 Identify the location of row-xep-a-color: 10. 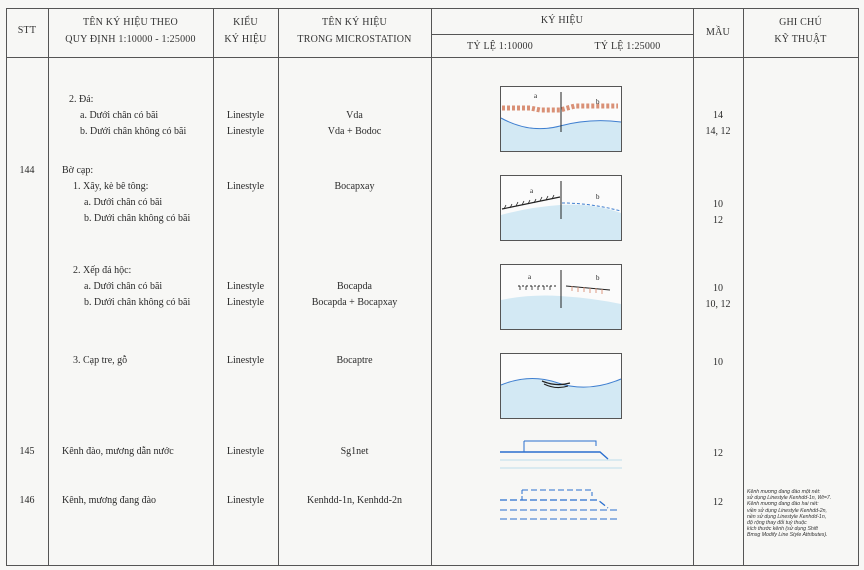
(718, 288).